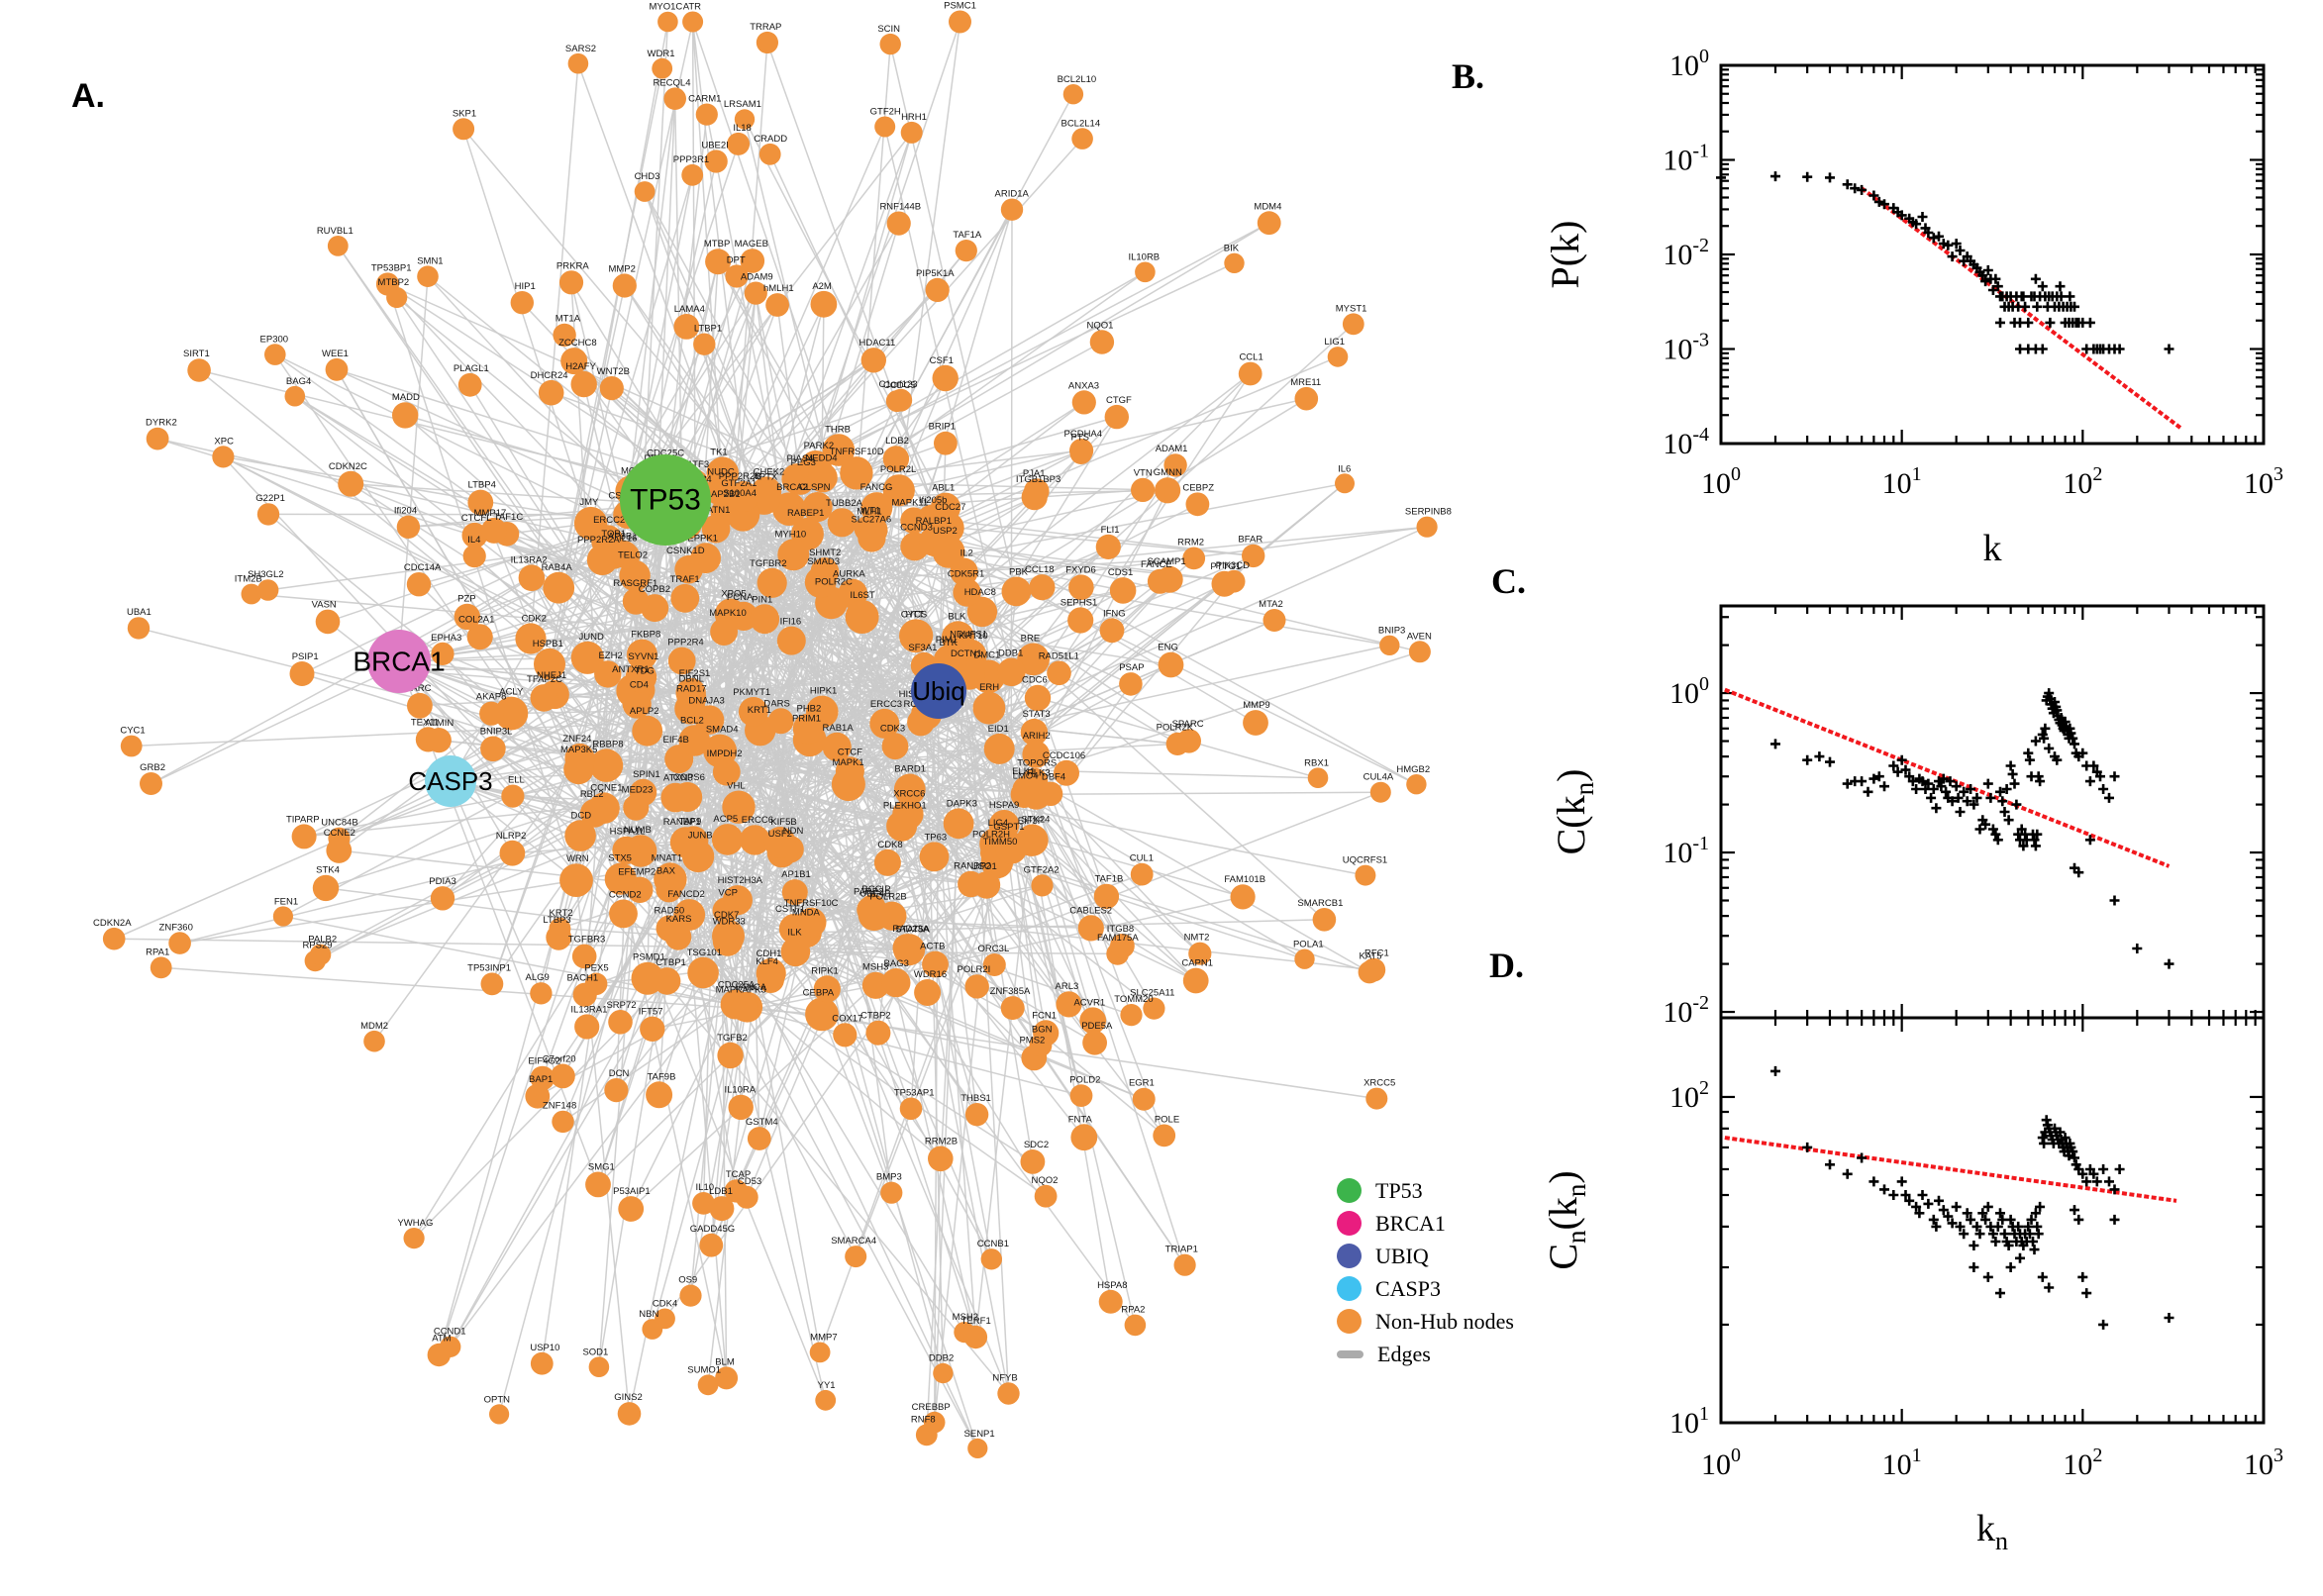  What do you see at coordinates (783, 822) in the screenshot?
I see `network-node-label: KIF5B` at bounding box center [783, 822].